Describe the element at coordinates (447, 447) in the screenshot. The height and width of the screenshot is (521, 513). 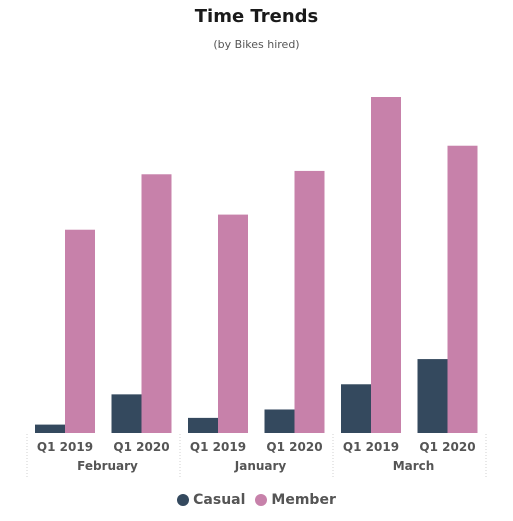
I see `x-tick-label-5: Q1 2020` at that location.